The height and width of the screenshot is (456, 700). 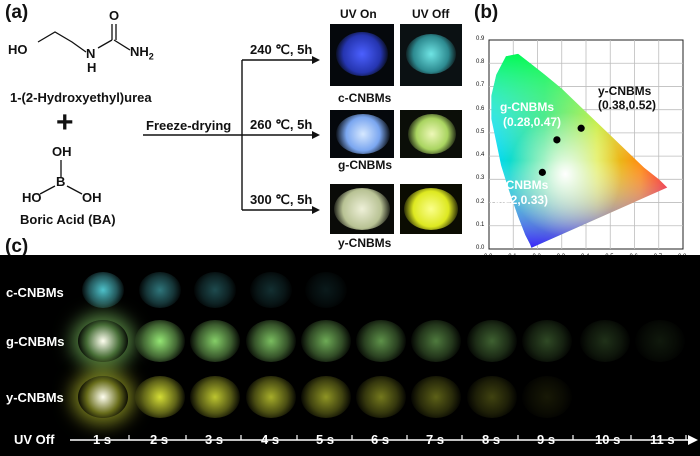 I want to click on urea-name: 1-(2-Hydroxyethyl)urea, so click(x=81, y=97).